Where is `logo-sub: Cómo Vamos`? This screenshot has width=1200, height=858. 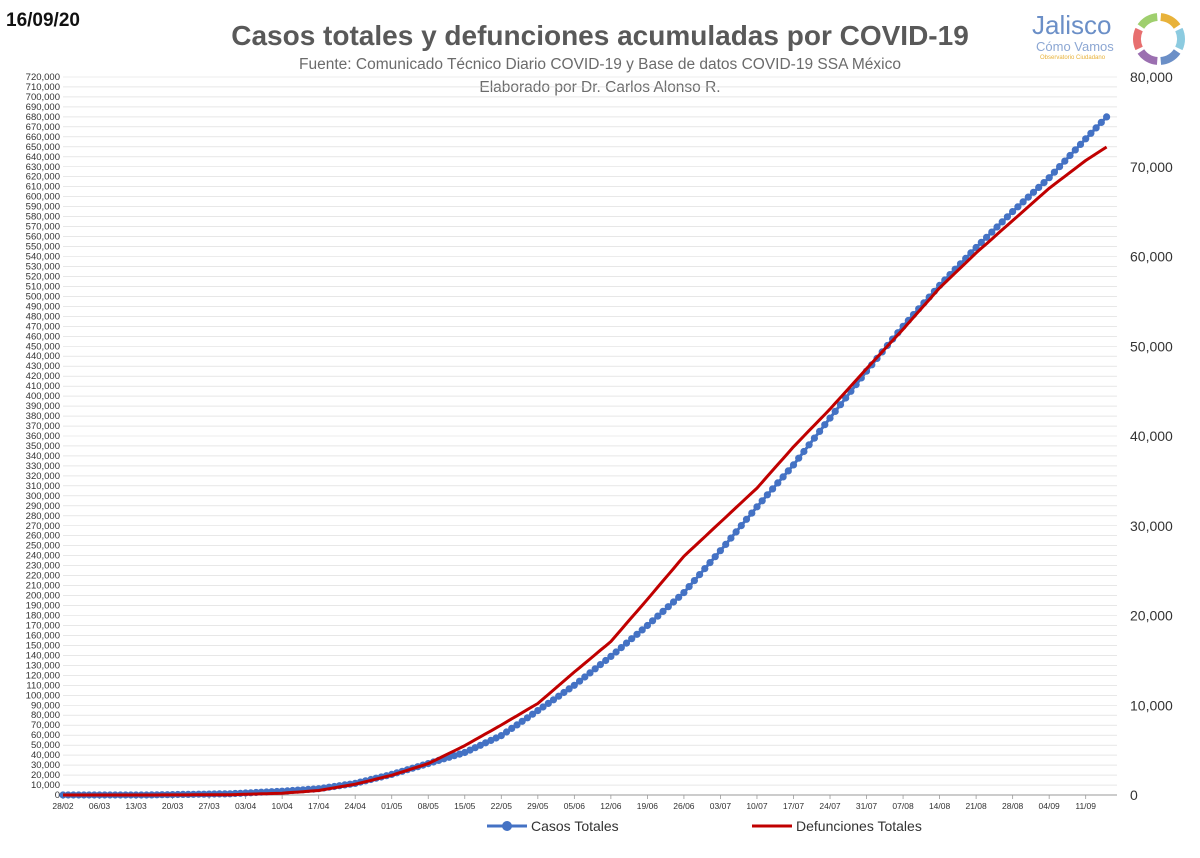 logo-sub: Cómo Vamos is located at coordinates (1075, 46).